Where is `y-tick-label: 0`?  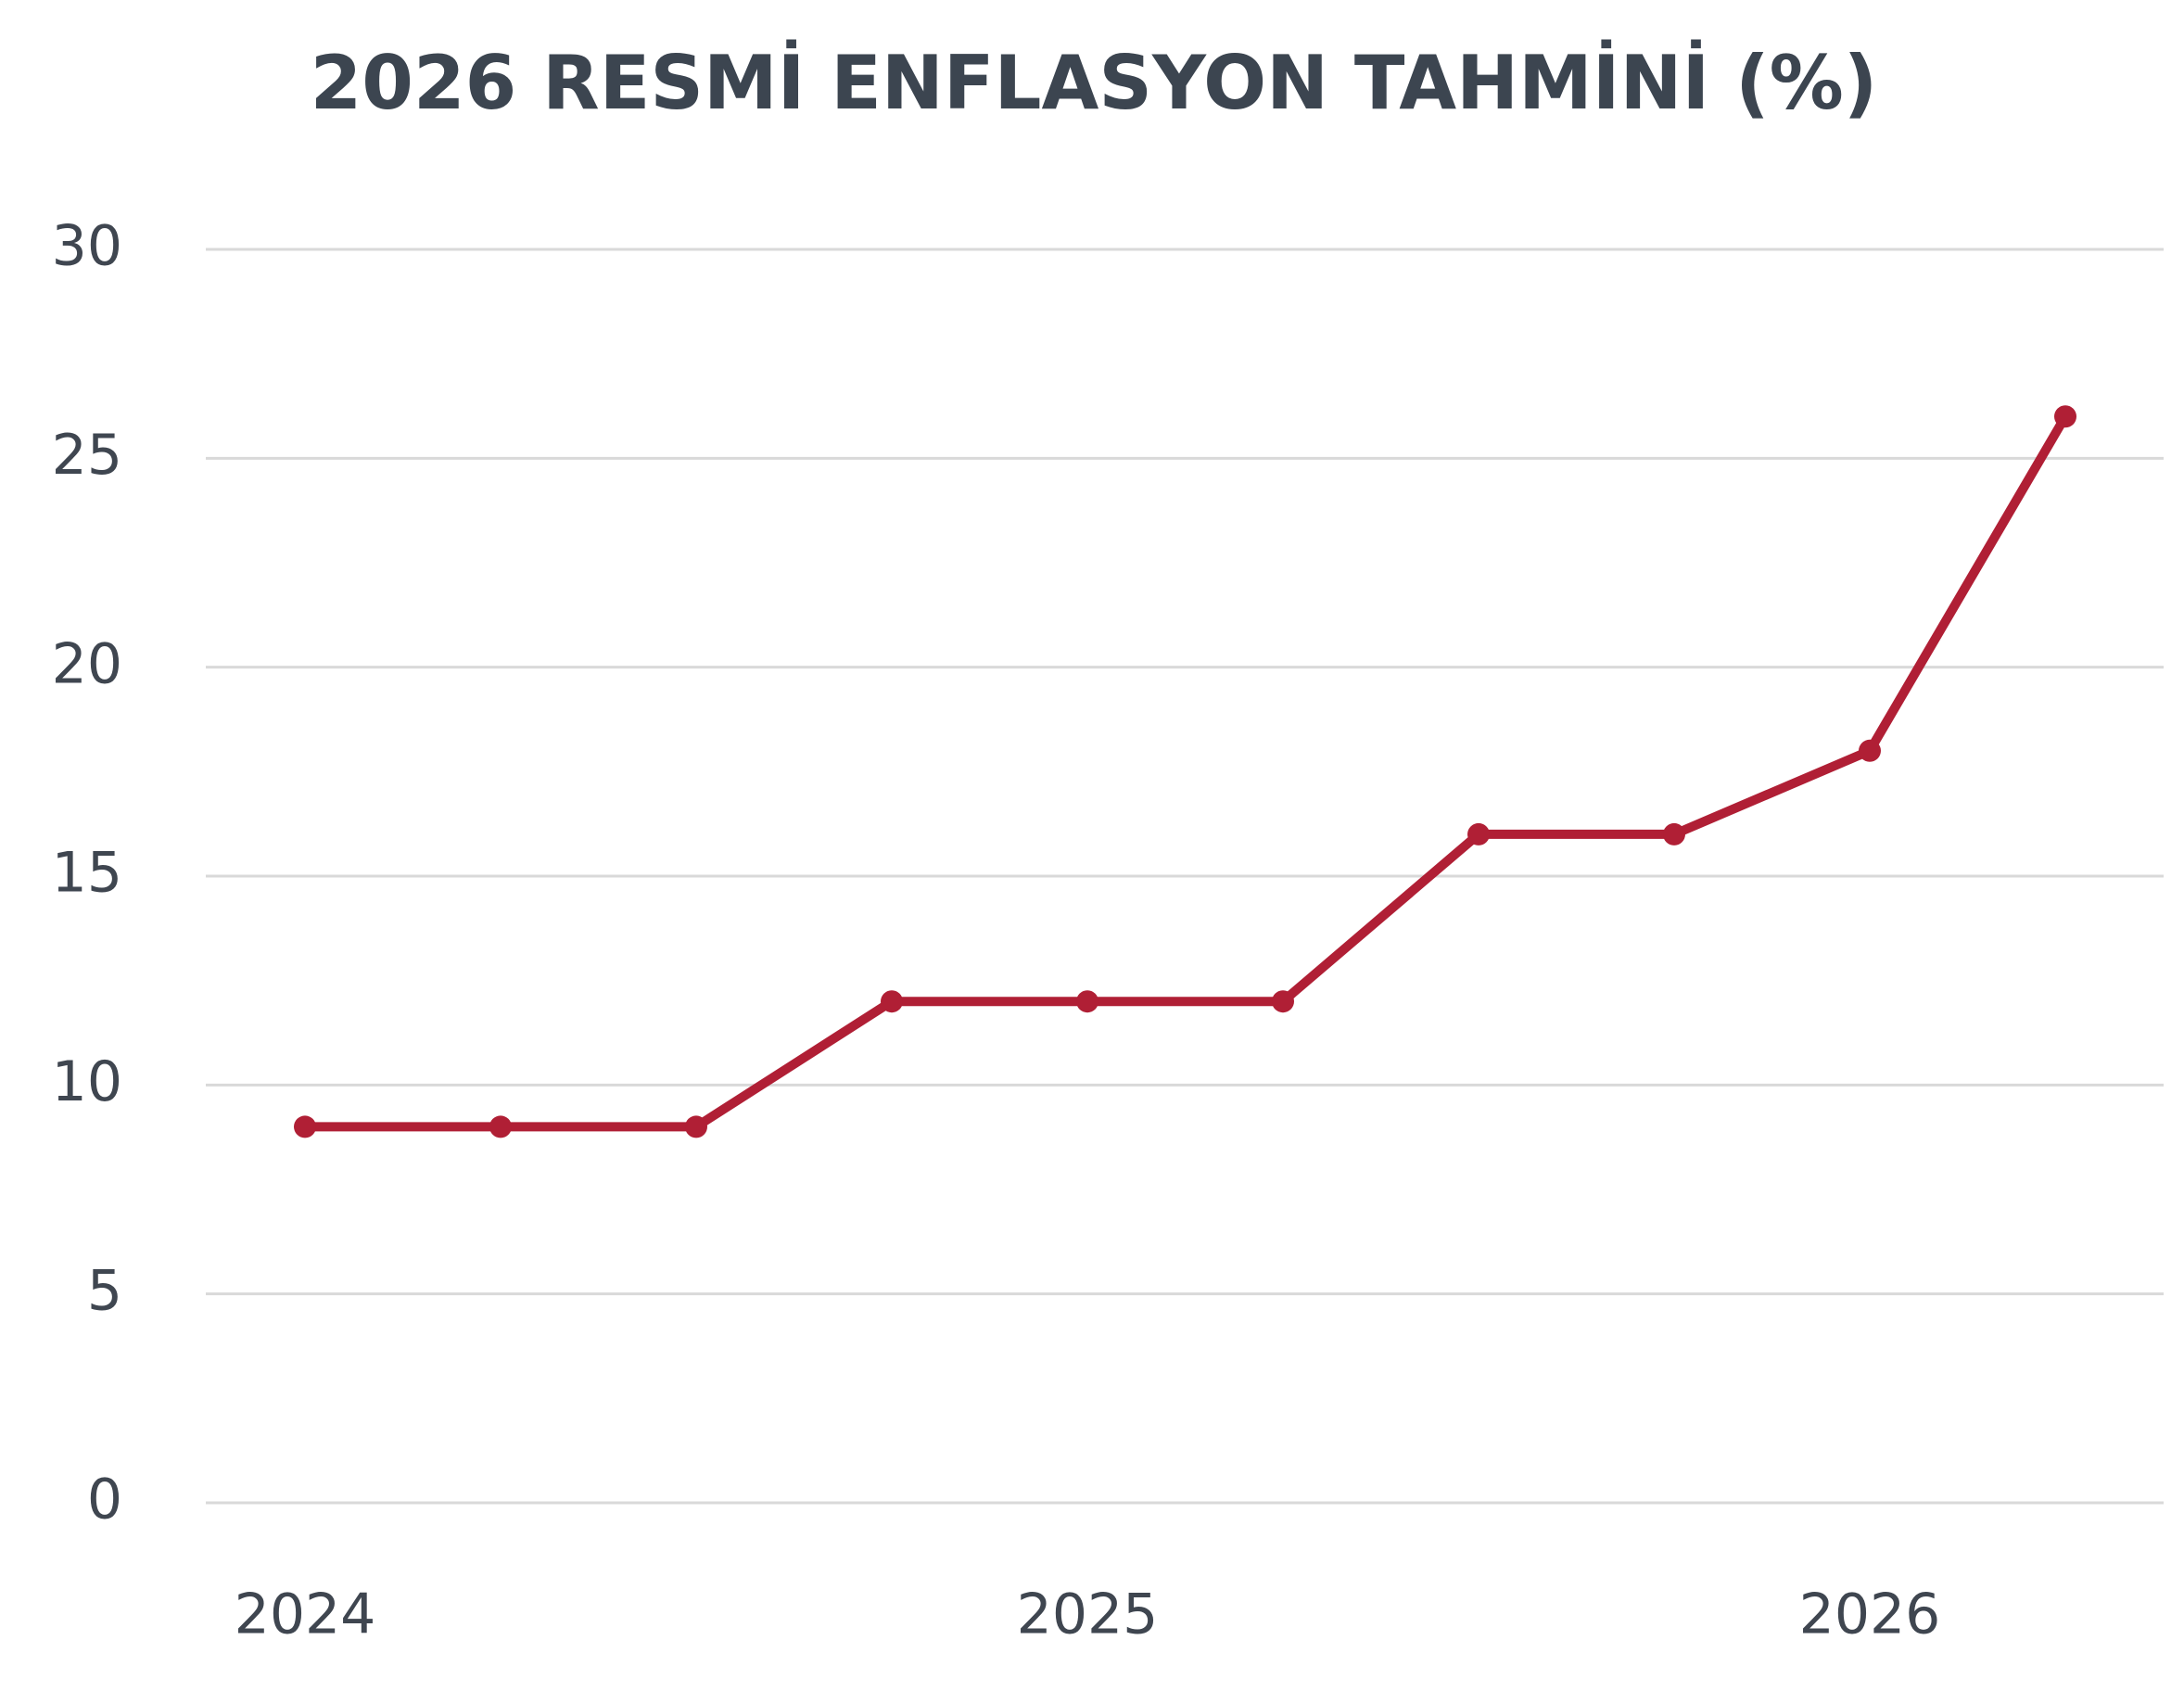
y-tick-label: 0 is located at coordinates (104, 1500).